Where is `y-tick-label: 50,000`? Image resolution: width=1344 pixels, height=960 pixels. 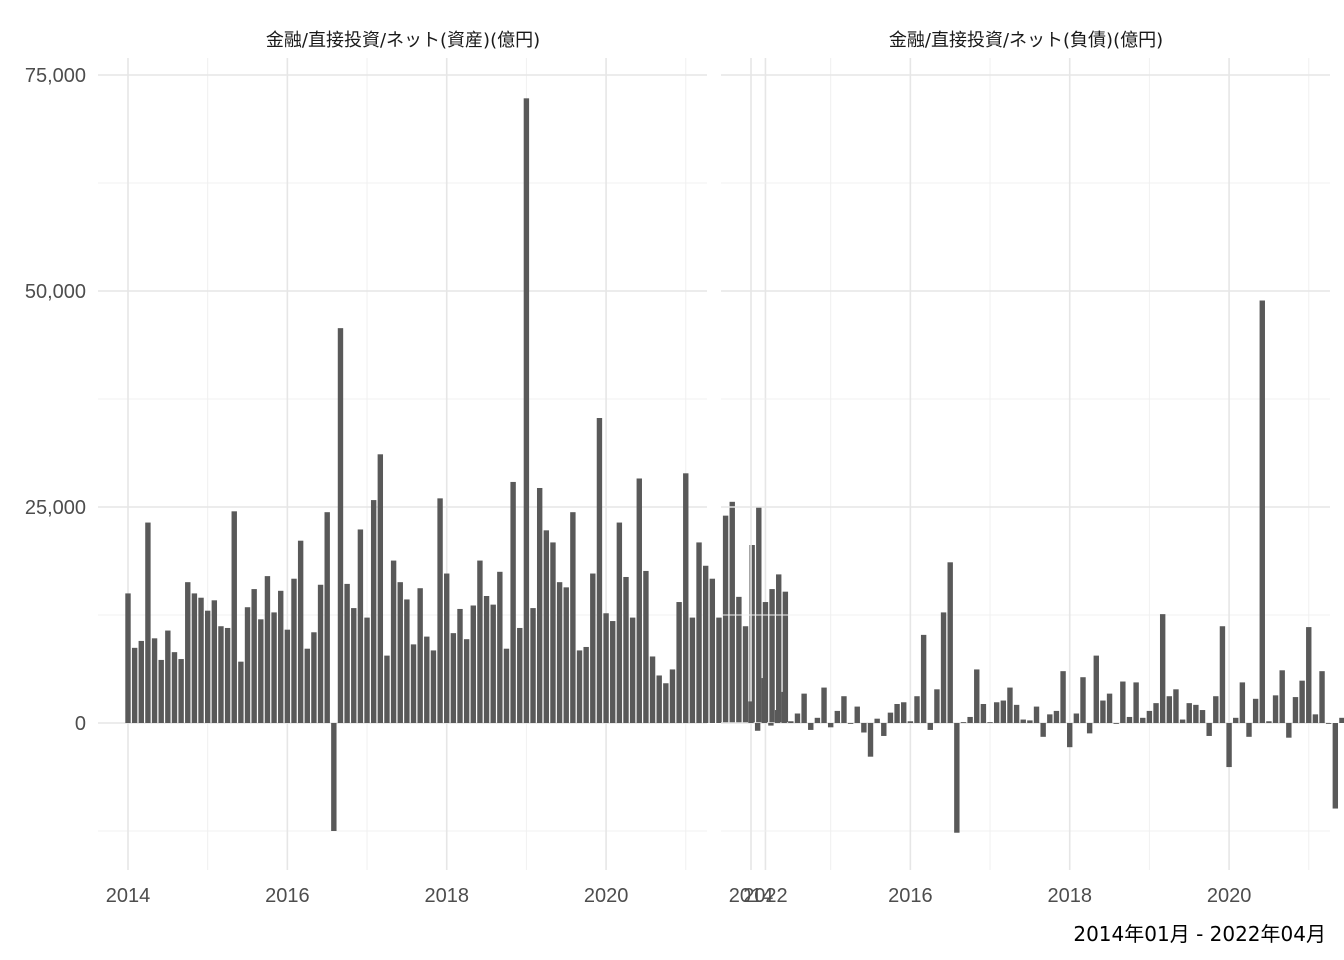
y-tick-label: 50,000 is located at coordinates (55, 292).